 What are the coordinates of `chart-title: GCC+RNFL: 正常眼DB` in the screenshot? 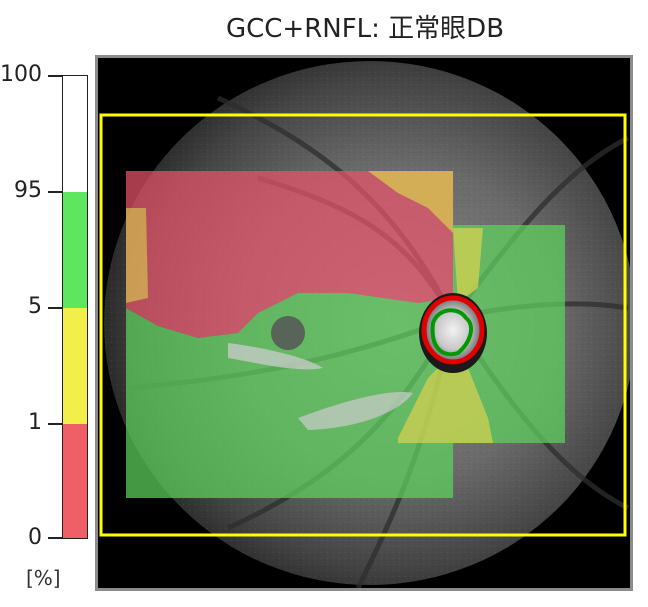 It's located at (365, 29).